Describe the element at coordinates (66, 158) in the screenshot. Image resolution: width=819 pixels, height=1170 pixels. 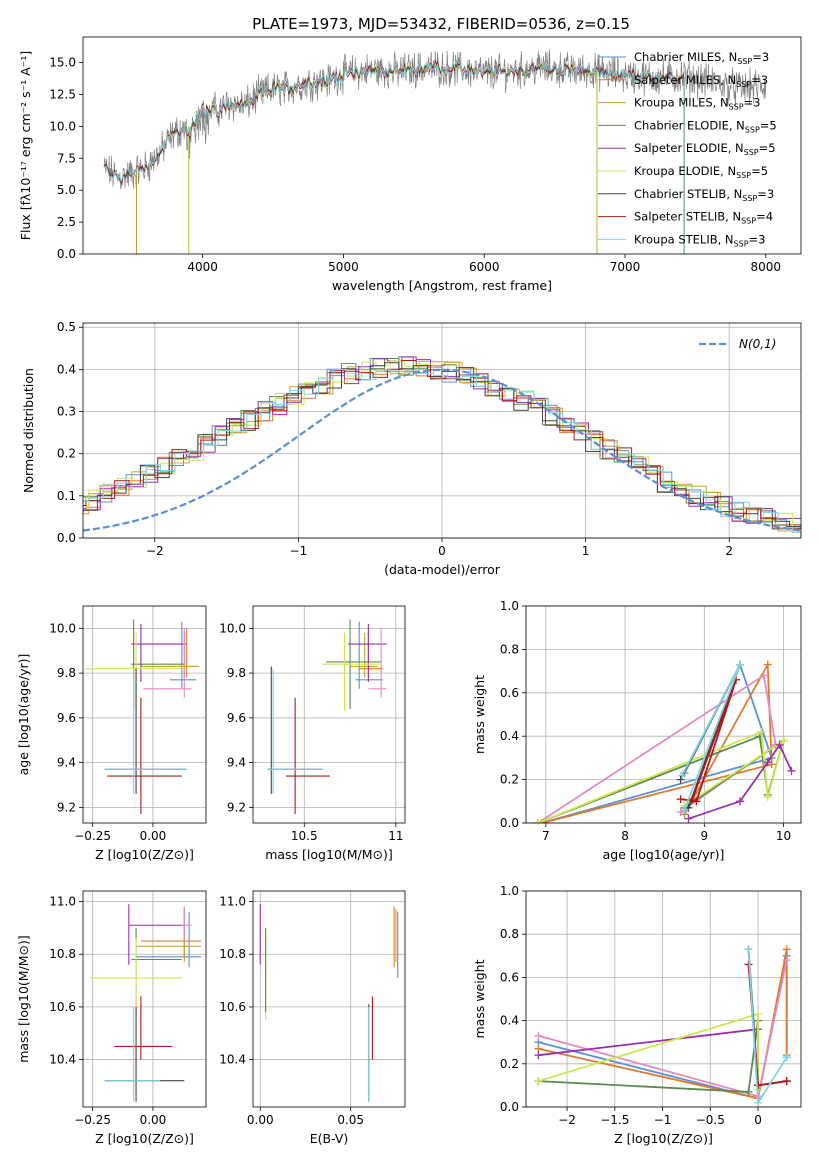
I see `y-tick-label: 7.5` at that location.